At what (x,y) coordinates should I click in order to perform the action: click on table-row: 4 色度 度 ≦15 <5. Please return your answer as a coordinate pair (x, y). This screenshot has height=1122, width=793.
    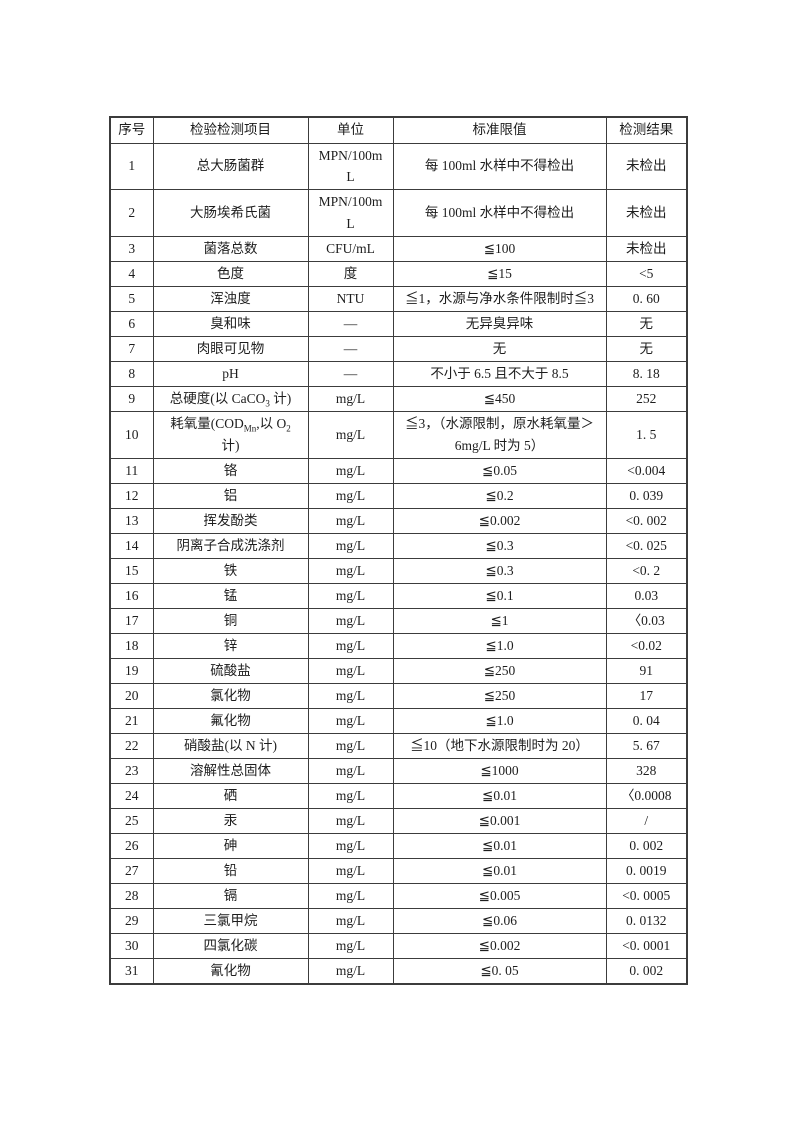
    Looking at the image, I should click on (398, 273).